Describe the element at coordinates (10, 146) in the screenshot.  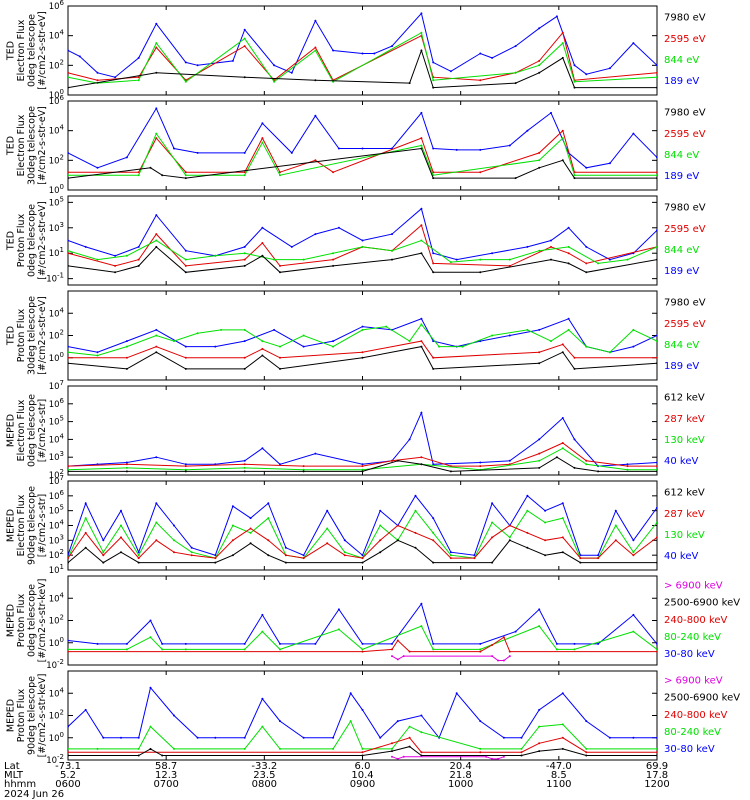
I see `y-axis-label-line: TED` at that location.